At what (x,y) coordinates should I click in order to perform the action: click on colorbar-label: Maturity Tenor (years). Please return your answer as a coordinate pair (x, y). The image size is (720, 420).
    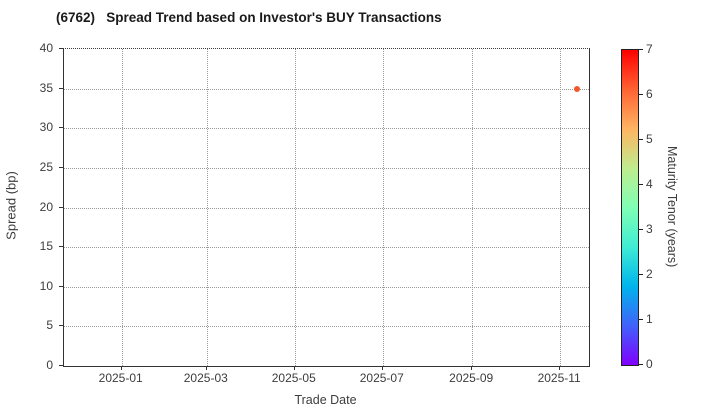
    Looking at the image, I should click on (672, 206).